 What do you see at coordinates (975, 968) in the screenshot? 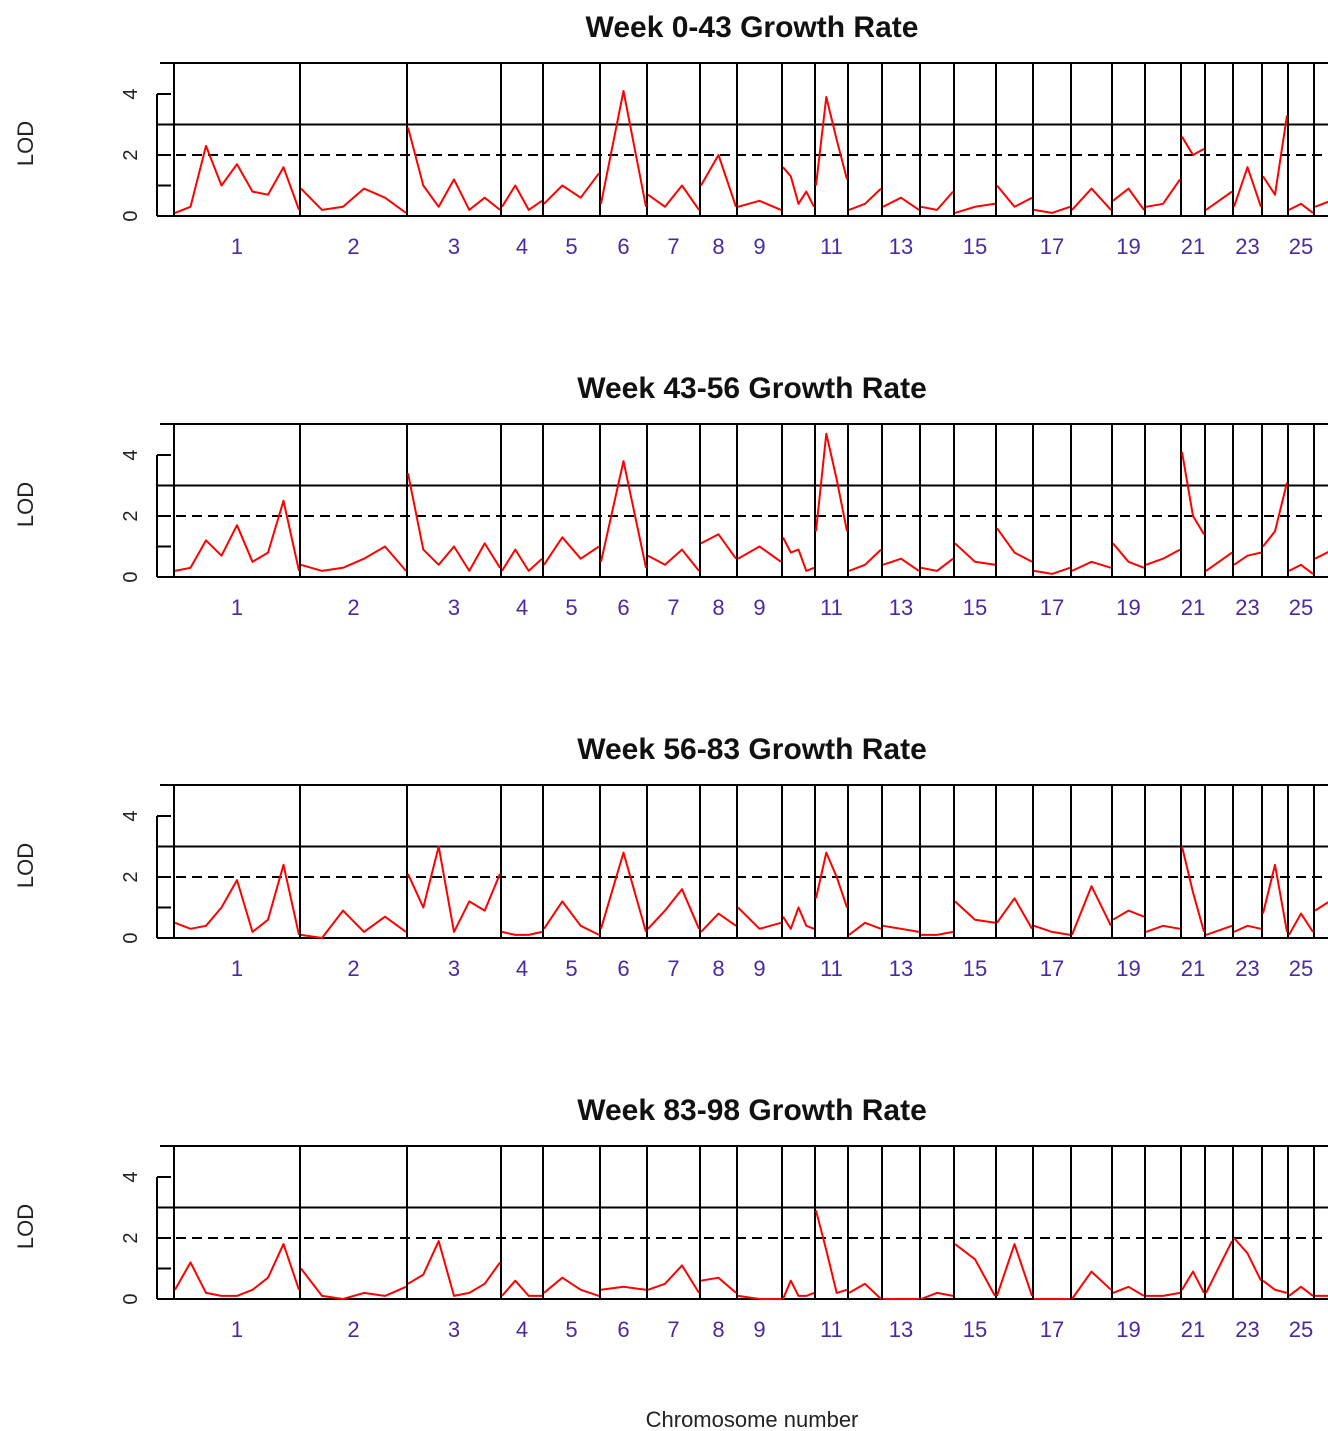
I see `x-tick-label: 15` at bounding box center [975, 968].